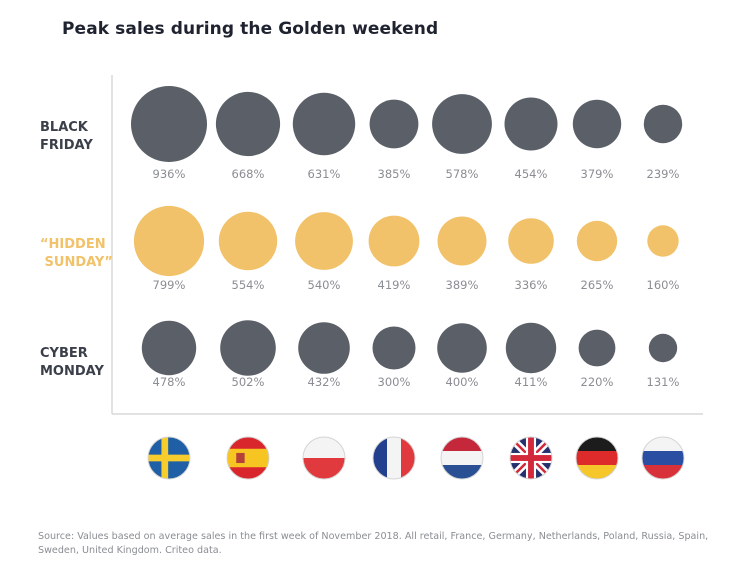  I want to click on value-label: 936%, so click(169, 174).